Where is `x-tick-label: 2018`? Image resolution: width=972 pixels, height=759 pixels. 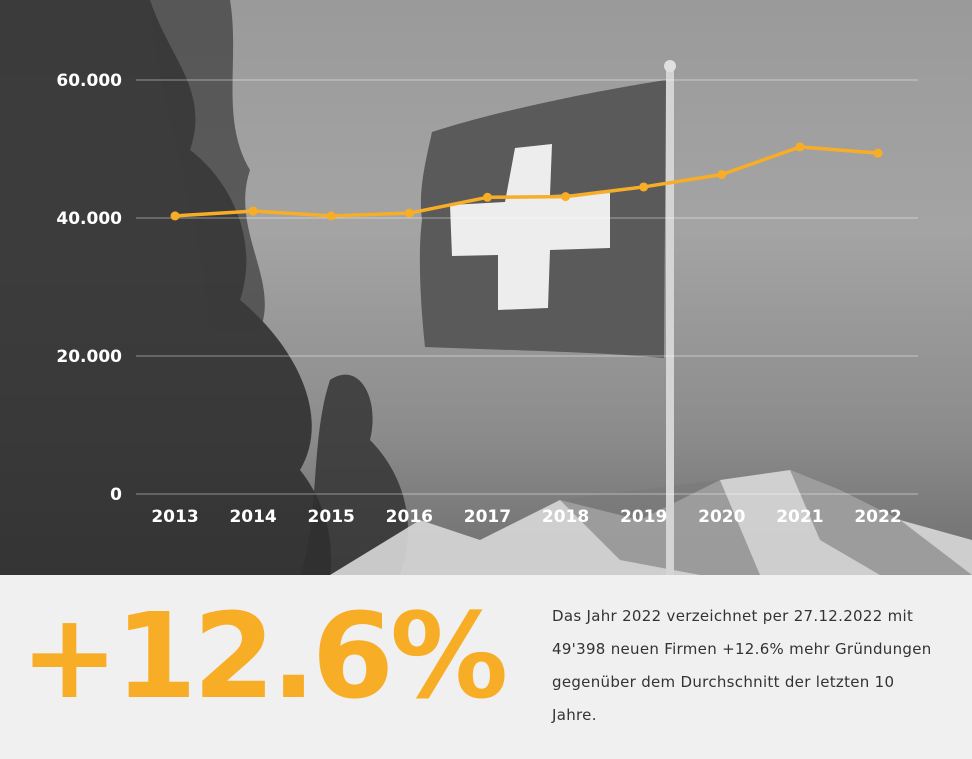
x-tick-label: 2018 is located at coordinates (565, 517).